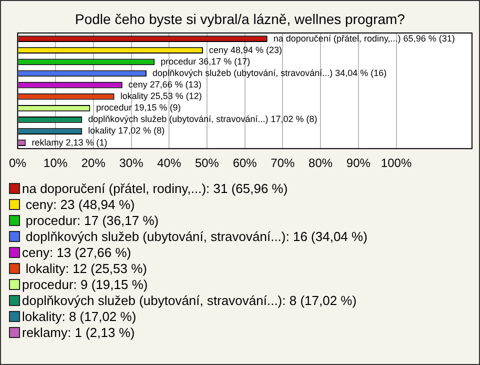 This screenshot has width=480, height=365. What do you see at coordinates (92, 221) in the screenshot?
I see `text: procedur: 17 (36,17 %)` at bounding box center [92, 221].